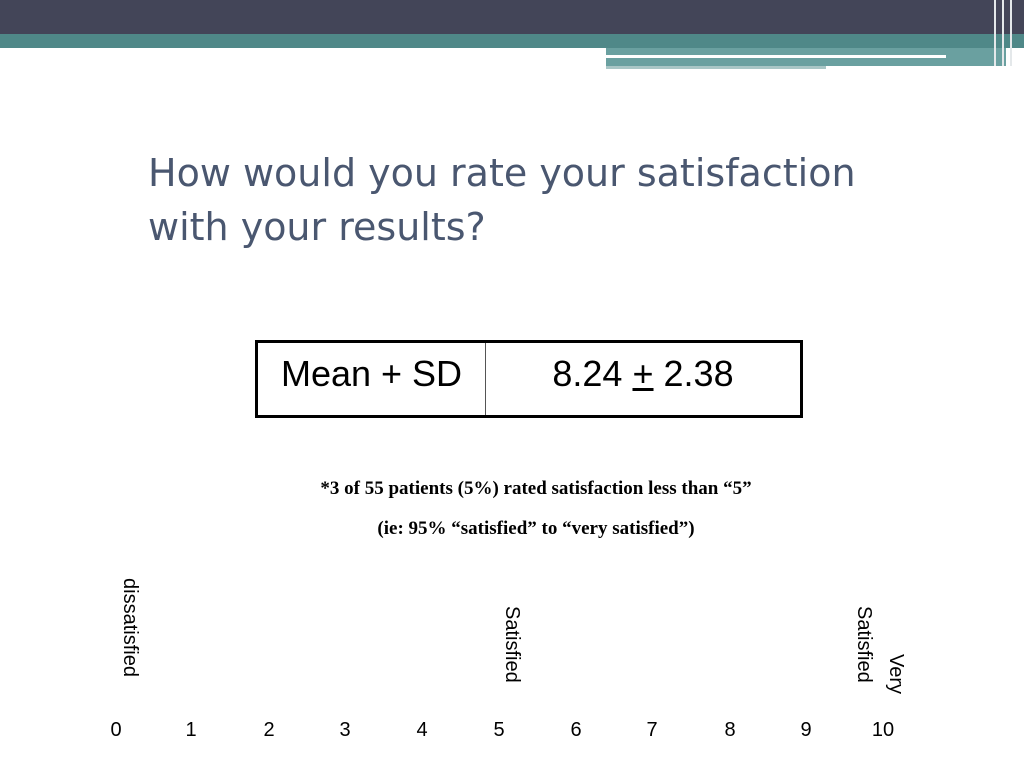 This screenshot has width=1024, height=768. What do you see at coordinates (587, 373) in the screenshot?
I see `mean-value: 8.24` at bounding box center [587, 373].